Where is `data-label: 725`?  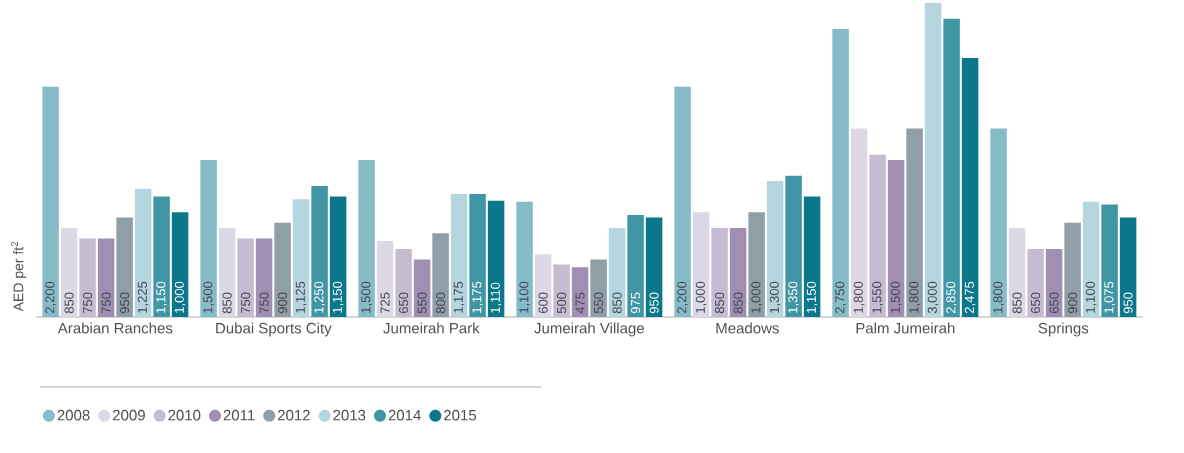
data-label: 725 is located at coordinates (385, 303).